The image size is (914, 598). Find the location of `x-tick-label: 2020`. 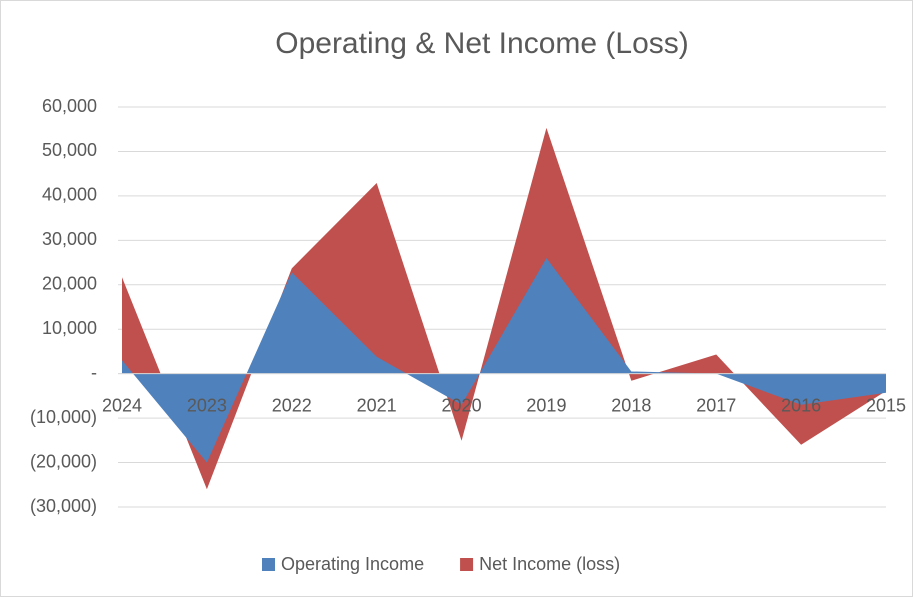

x-tick-label: 2020 is located at coordinates (462, 405).